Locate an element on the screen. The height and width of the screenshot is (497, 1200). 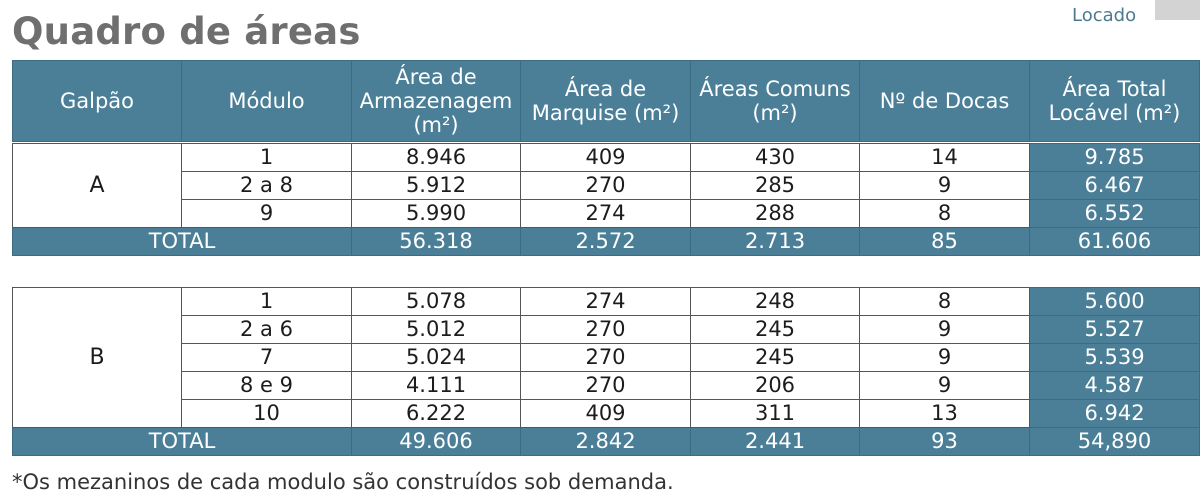
docas-cell: 14 is located at coordinates (944, 157).